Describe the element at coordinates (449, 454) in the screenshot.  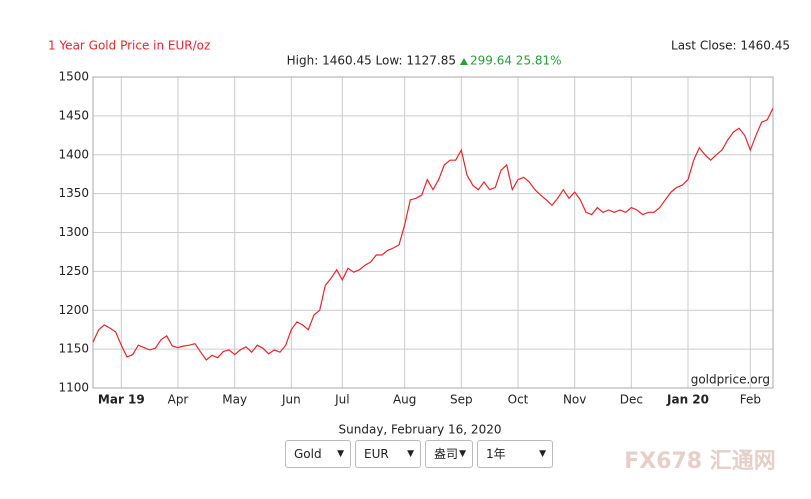
I see `unit-select: 盎司` at that location.